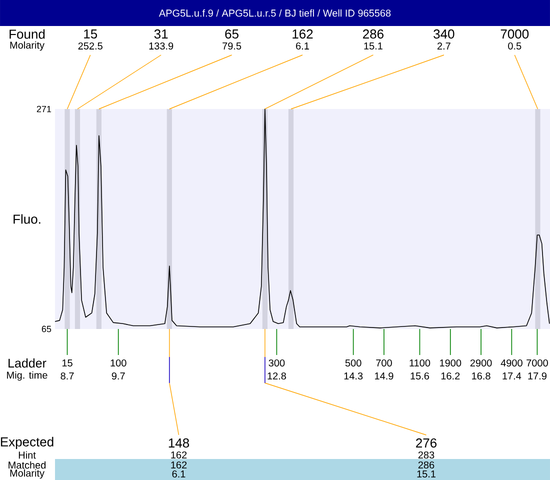 This screenshot has height=480, width=550. Describe the element at coordinates (511, 363) in the screenshot. I see `text: 4900` at that location.